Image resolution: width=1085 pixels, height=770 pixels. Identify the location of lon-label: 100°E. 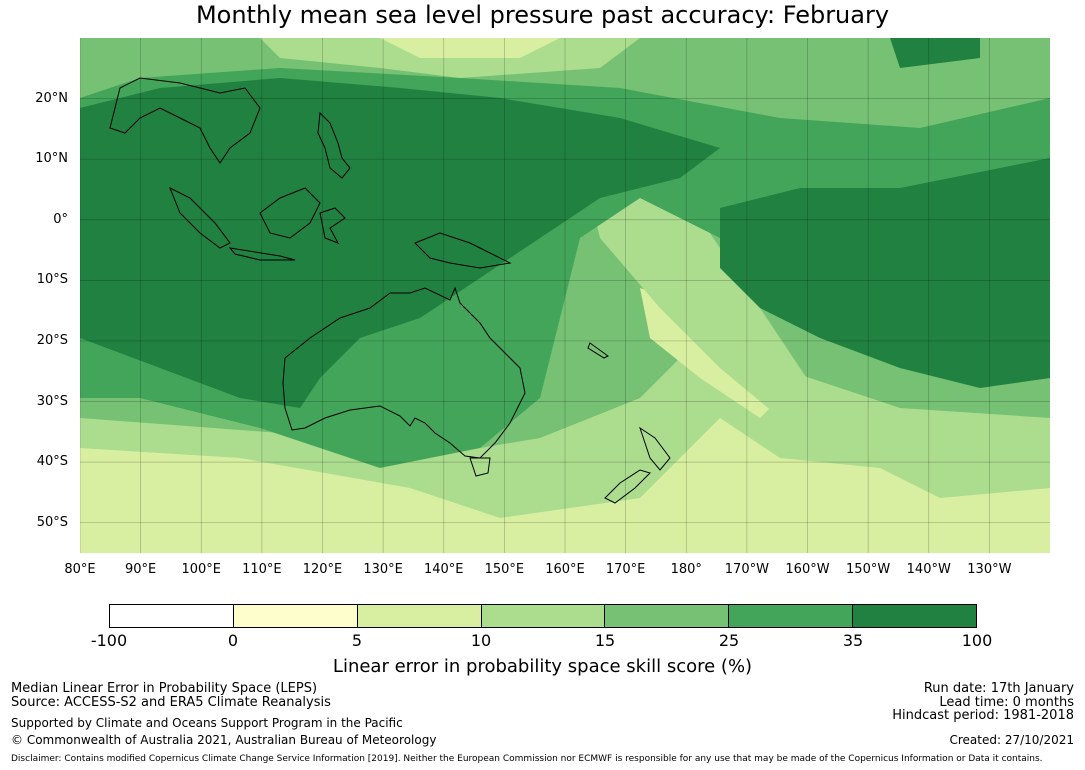
(201, 569).